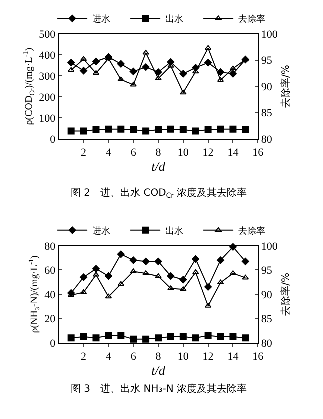 The width and height of the screenshot is (323, 419). I want to click on y-tick-label: 40, so click(50, 295).